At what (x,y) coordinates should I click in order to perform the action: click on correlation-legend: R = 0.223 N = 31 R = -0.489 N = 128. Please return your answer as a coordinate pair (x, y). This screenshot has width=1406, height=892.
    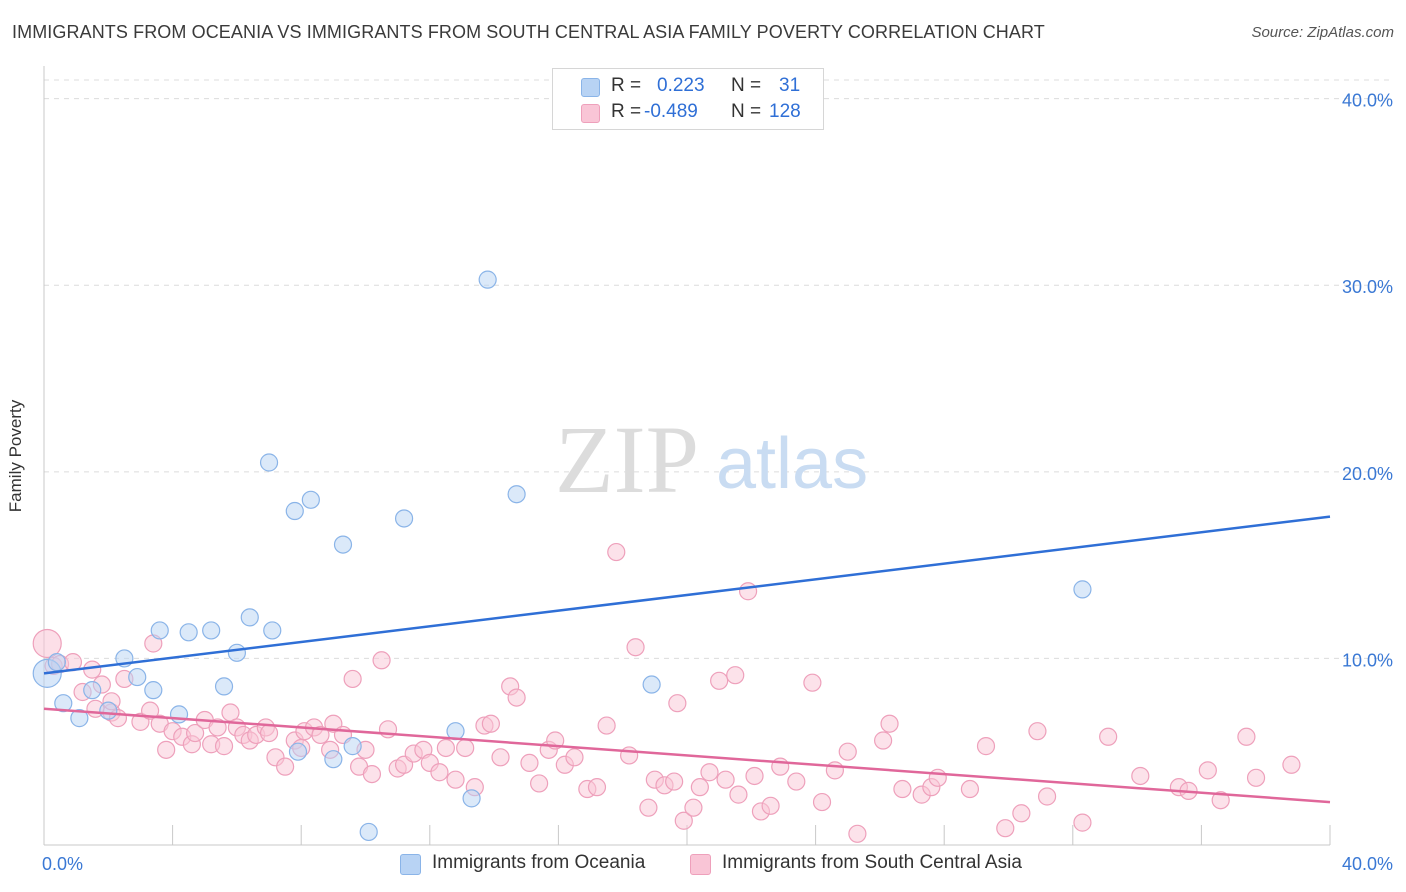
    Looking at the image, I should click on (688, 99).